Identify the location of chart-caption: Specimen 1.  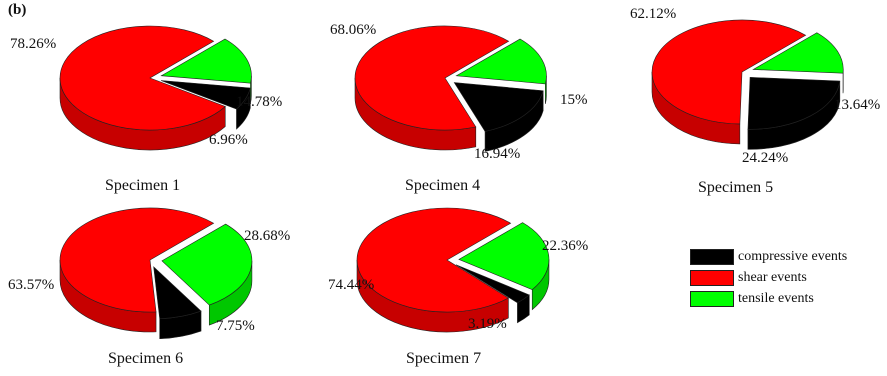
(143, 185).